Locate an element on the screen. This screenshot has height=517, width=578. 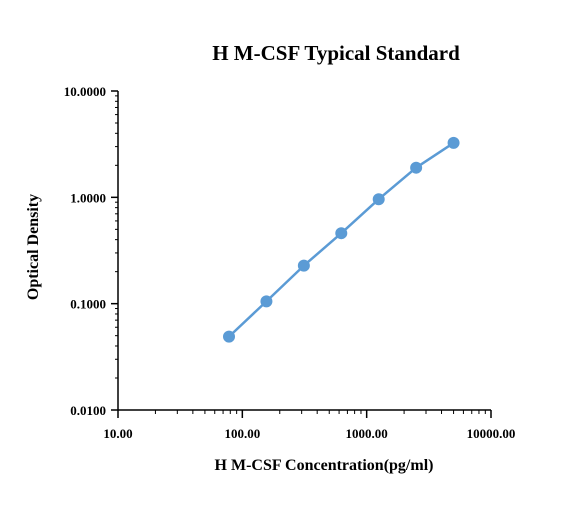
x-tick-label: 100.00 is located at coordinates (242, 433).